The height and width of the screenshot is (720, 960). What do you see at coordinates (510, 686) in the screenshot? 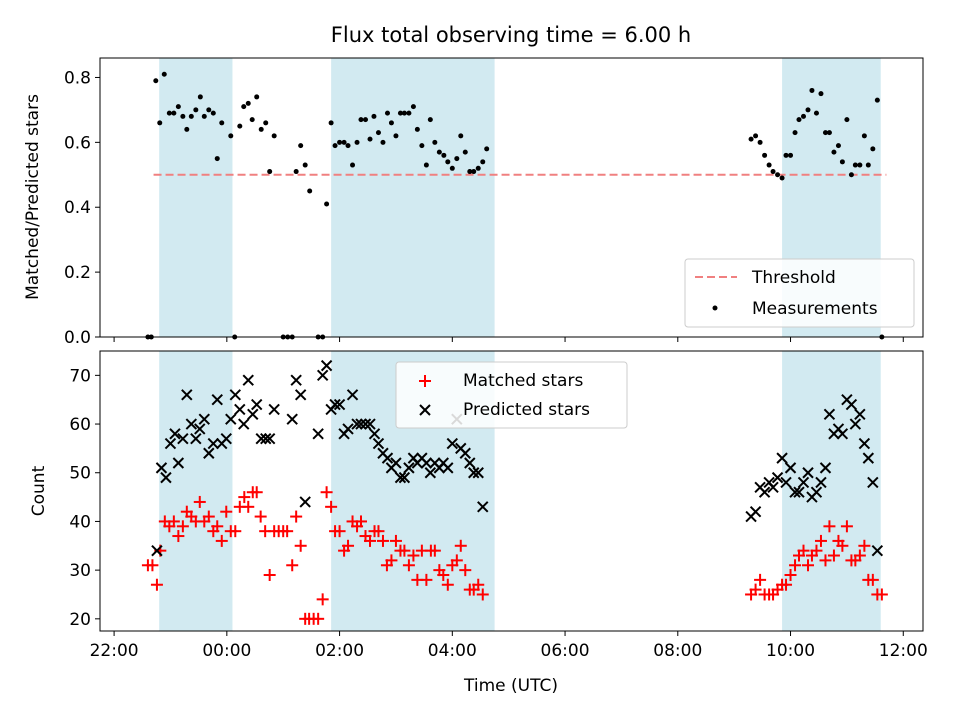
I see `x-axis-label: Time (UTC)` at bounding box center [510, 686].